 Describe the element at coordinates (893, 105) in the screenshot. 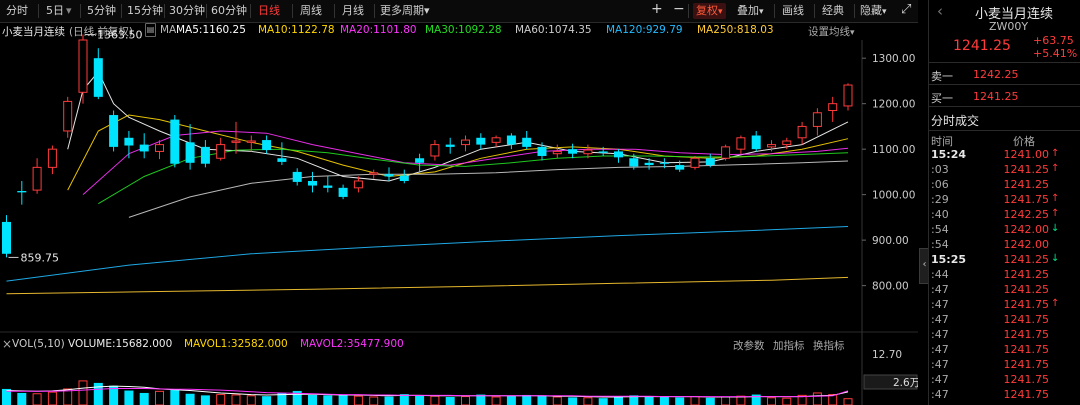

I see `price-tick-label: 1200.00` at that location.